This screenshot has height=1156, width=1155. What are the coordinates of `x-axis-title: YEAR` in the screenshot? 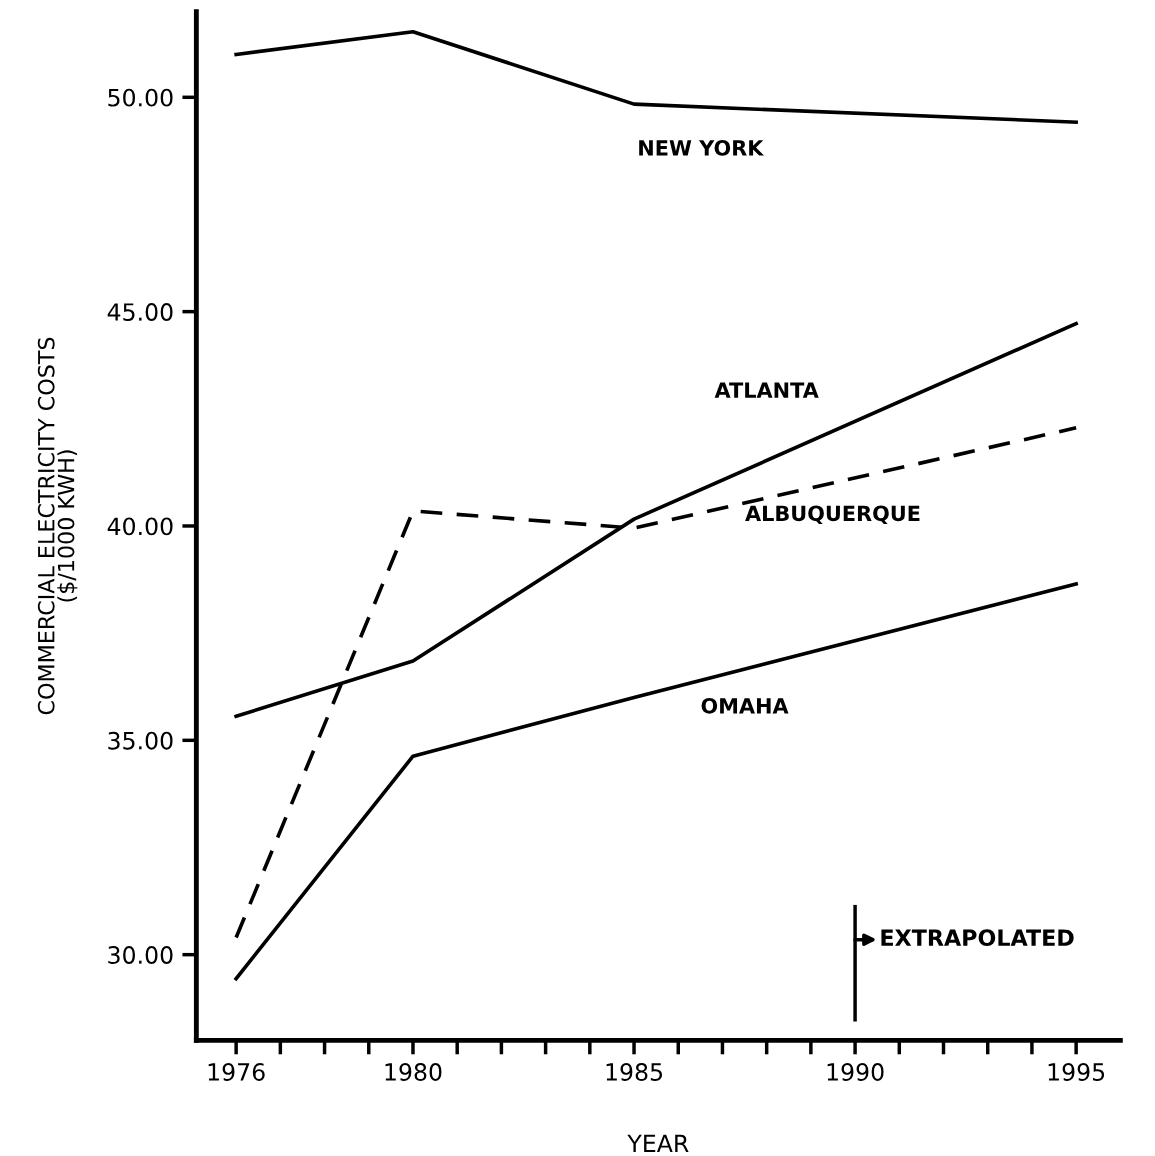 It's located at (658, 1143).